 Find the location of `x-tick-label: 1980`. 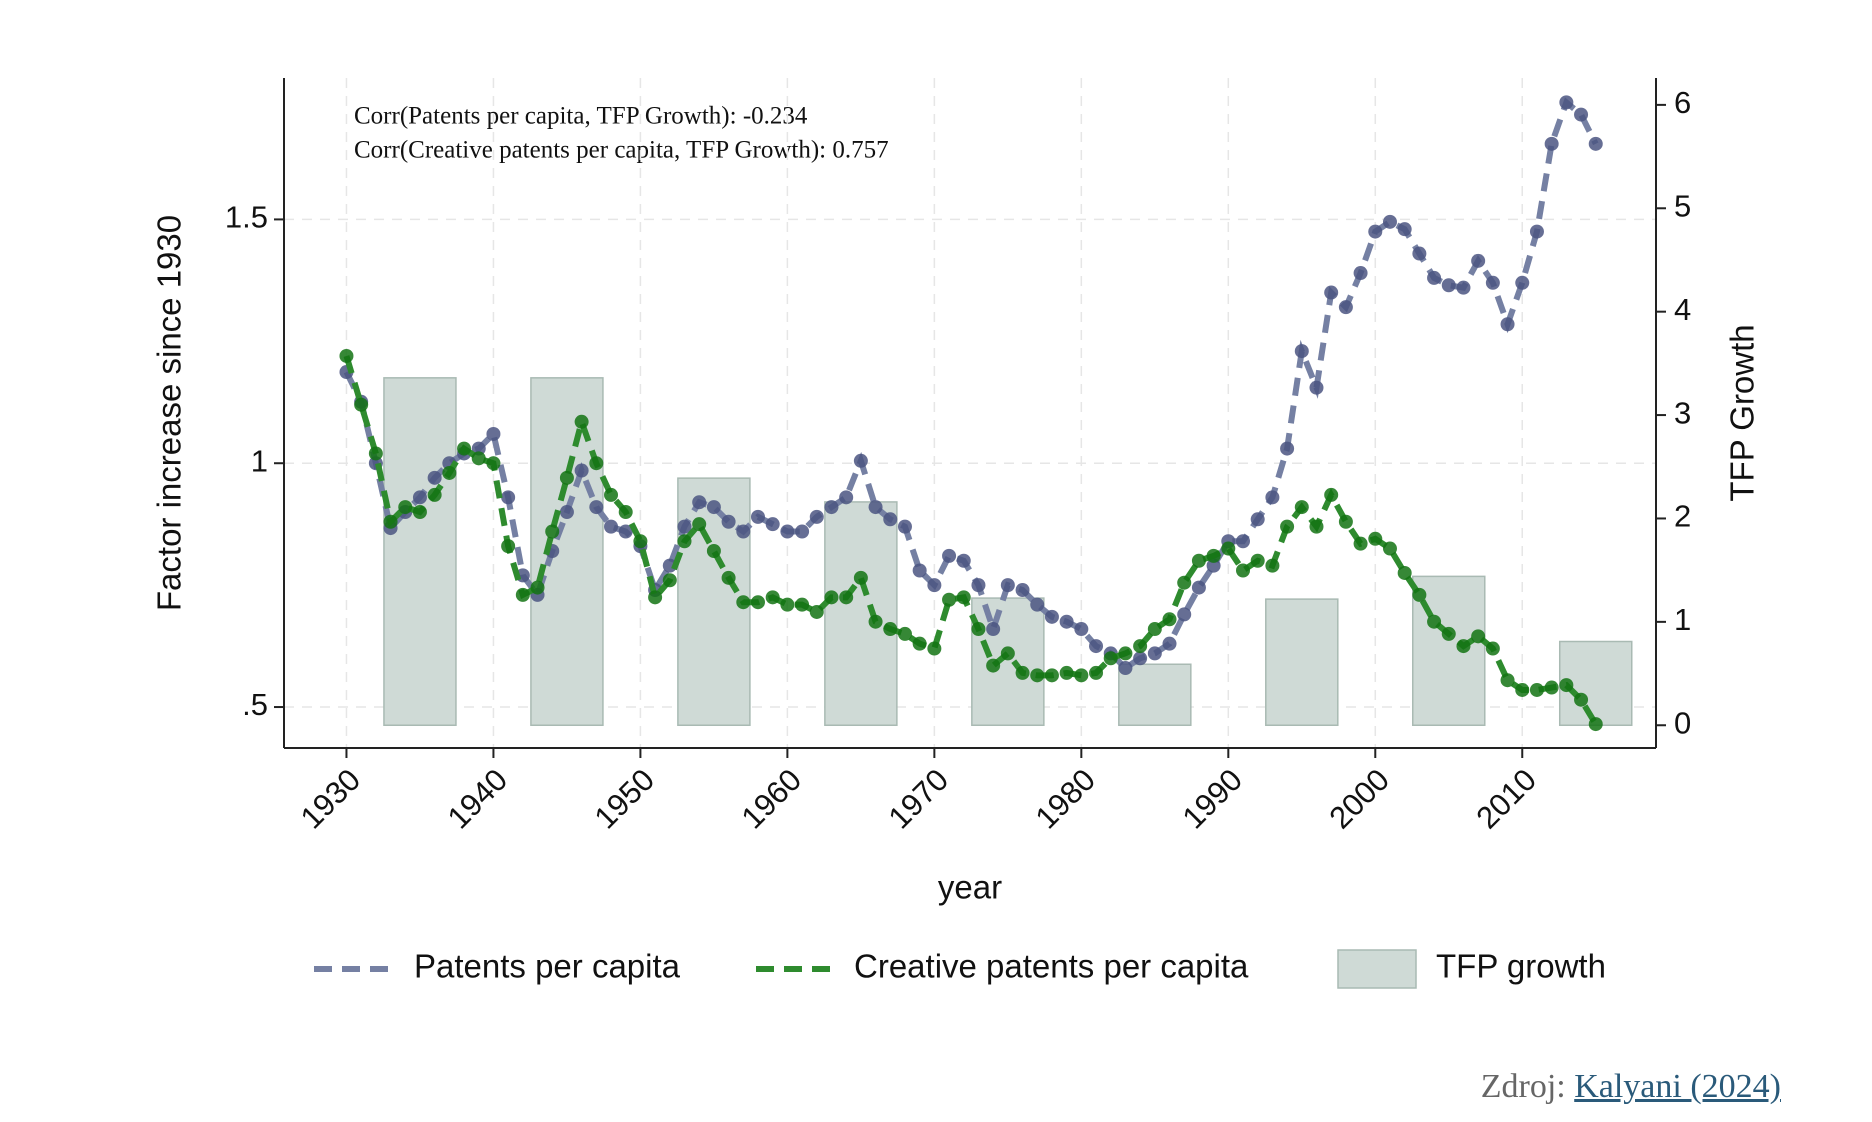

x-tick-label: 1980 is located at coordinates (1066, 799).